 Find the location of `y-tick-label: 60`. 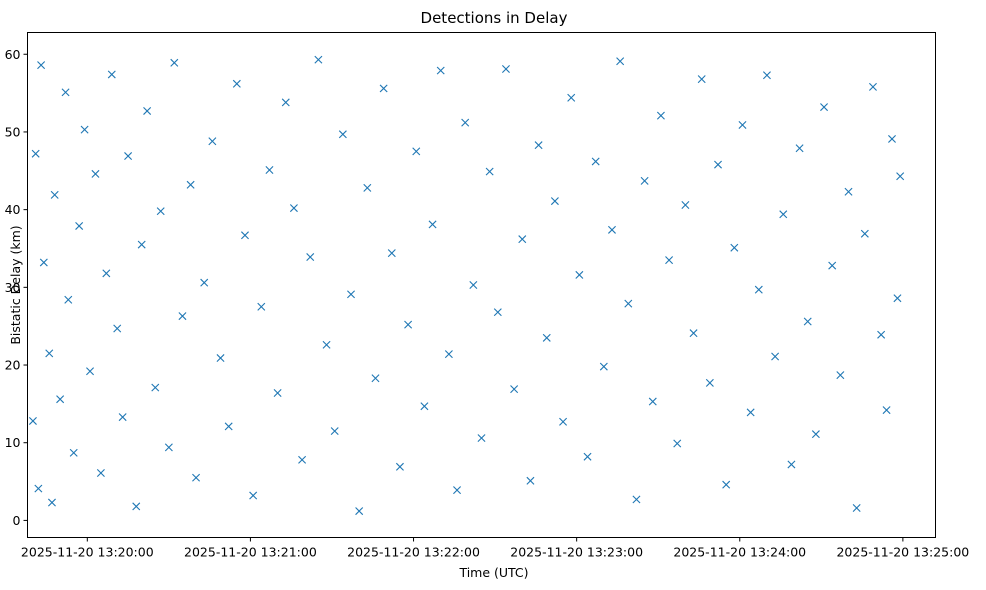

y-tick-label: 60 is located at coordinates (13, 54).